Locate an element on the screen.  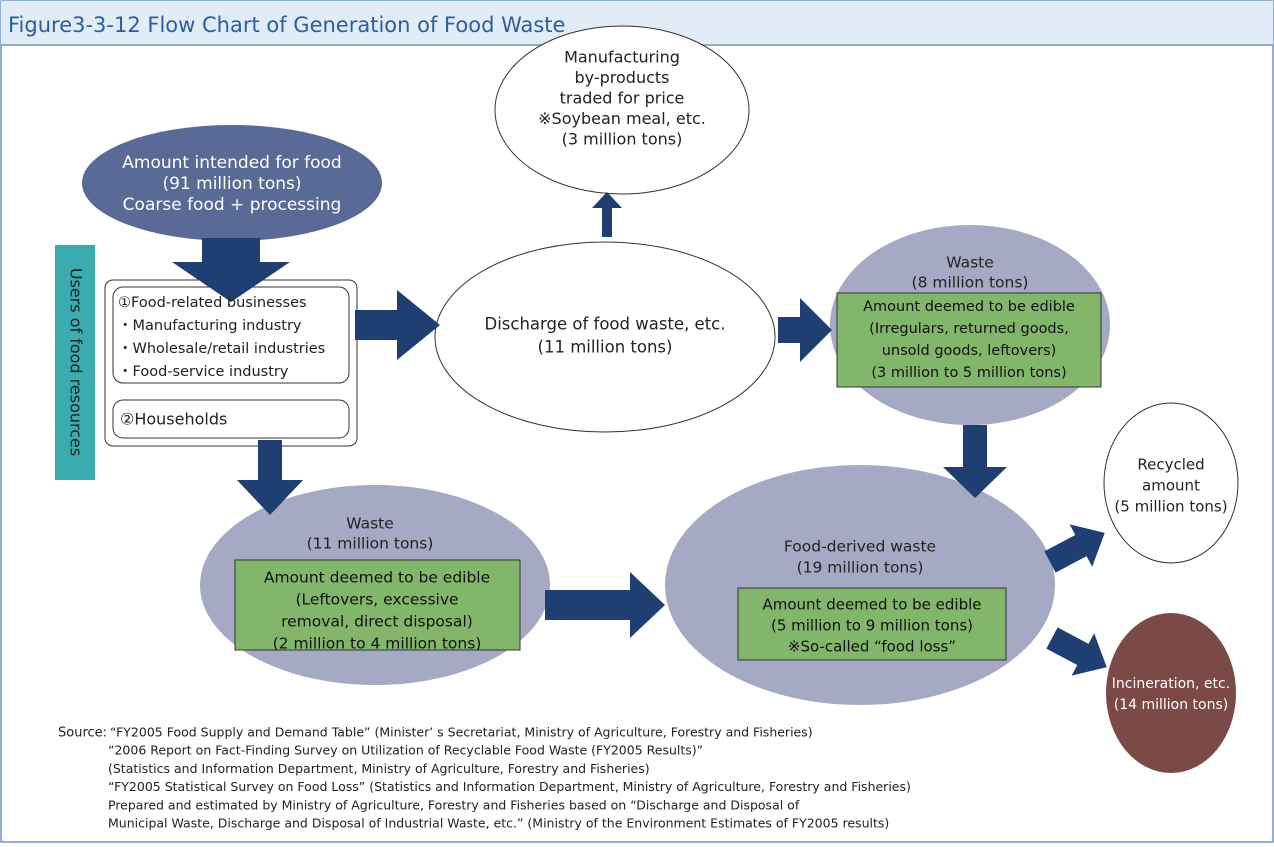
food-derived-text: (19 million tons) is located at coordinates (860, 568).